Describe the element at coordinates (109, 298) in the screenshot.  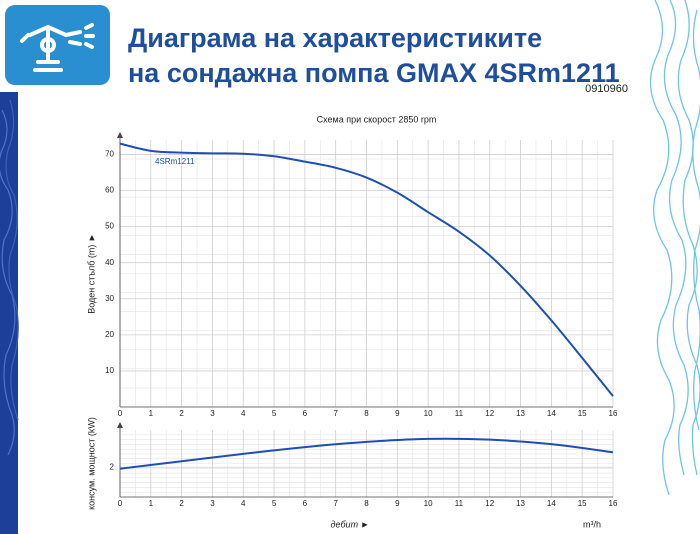
I see `y-tick-label: 30` at that location.